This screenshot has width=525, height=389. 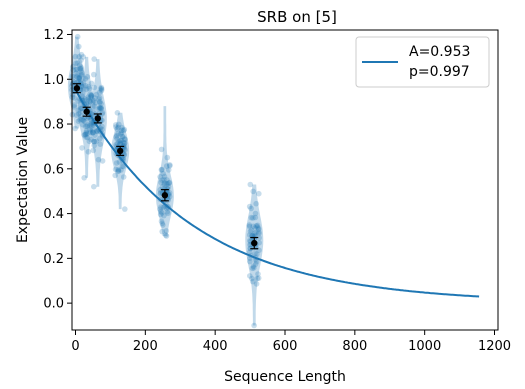 I want to click on x-axis-ticks: 0 200 400 600 800 1000 1200, so click(x=291, y=342).